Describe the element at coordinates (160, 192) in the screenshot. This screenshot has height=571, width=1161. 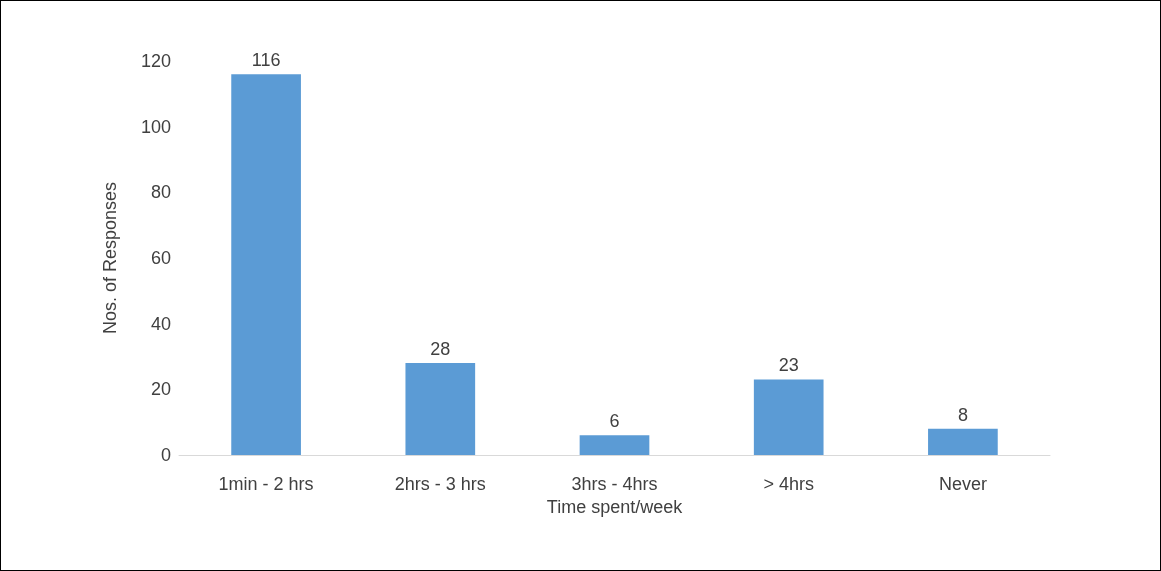
I see `y-tick-label: 80` at that location.